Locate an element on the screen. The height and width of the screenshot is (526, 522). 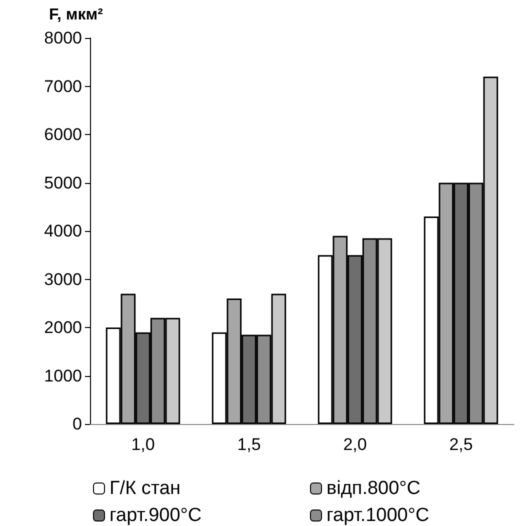
y-tick-label: 3000 is located at coordinates (63, 279).